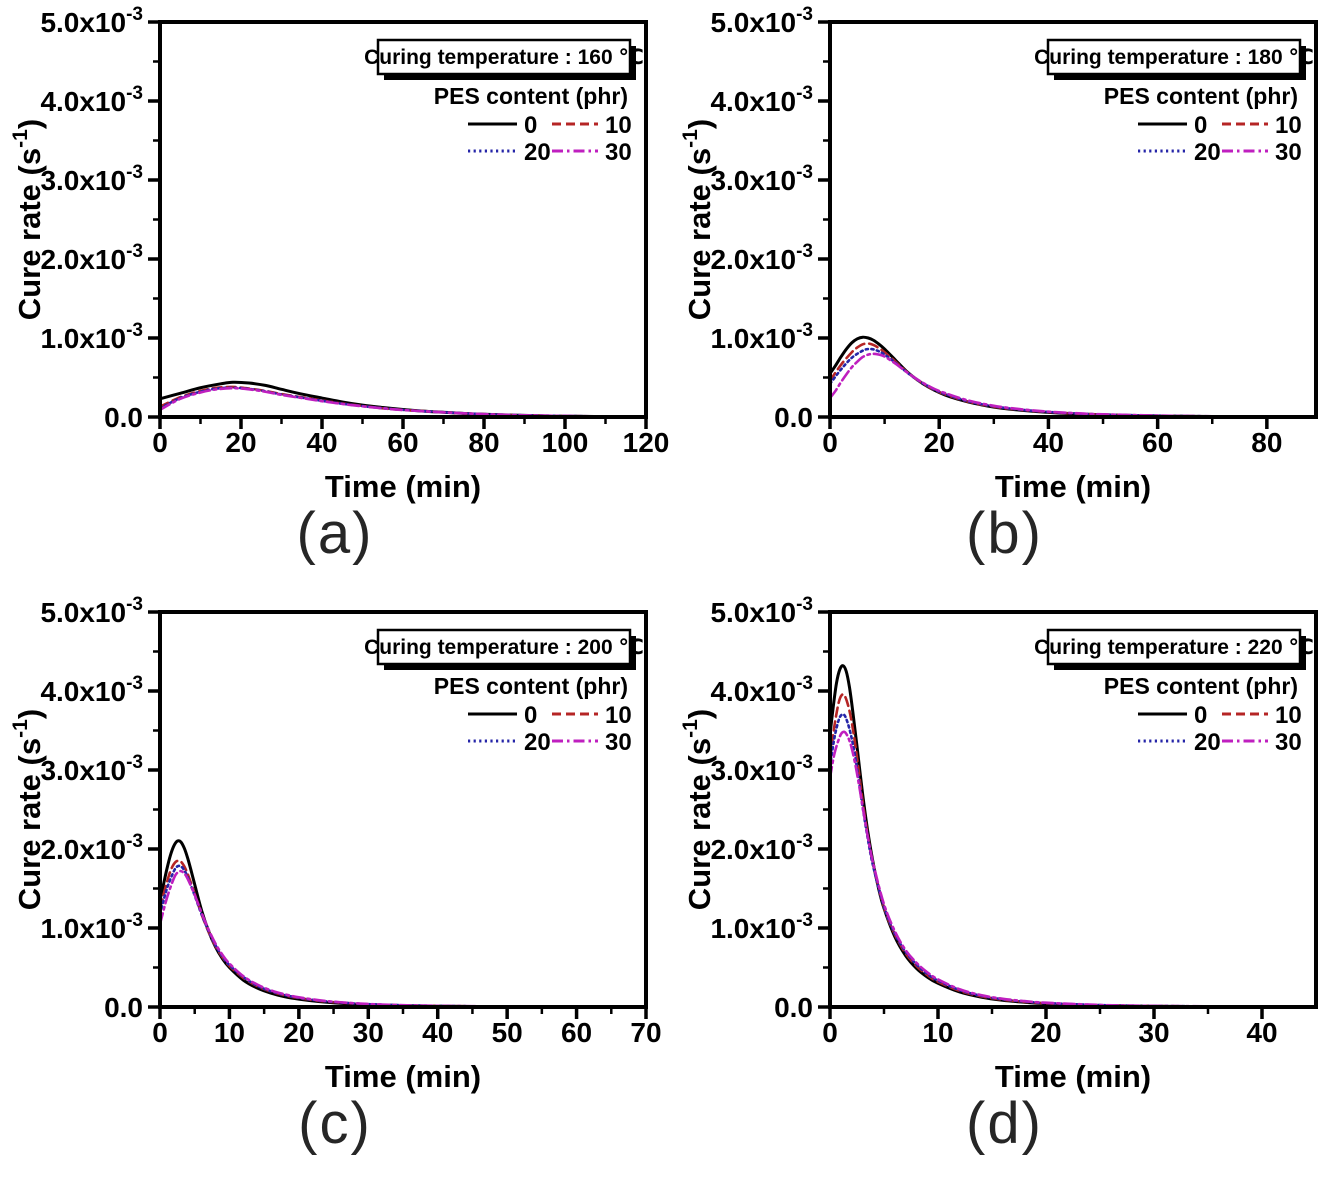 The width and height of the screenshot is (1339, 1181). Describe the element at coordinates (507, 1032) in the screenshot. I see `x-tick-label: 50` at that location.